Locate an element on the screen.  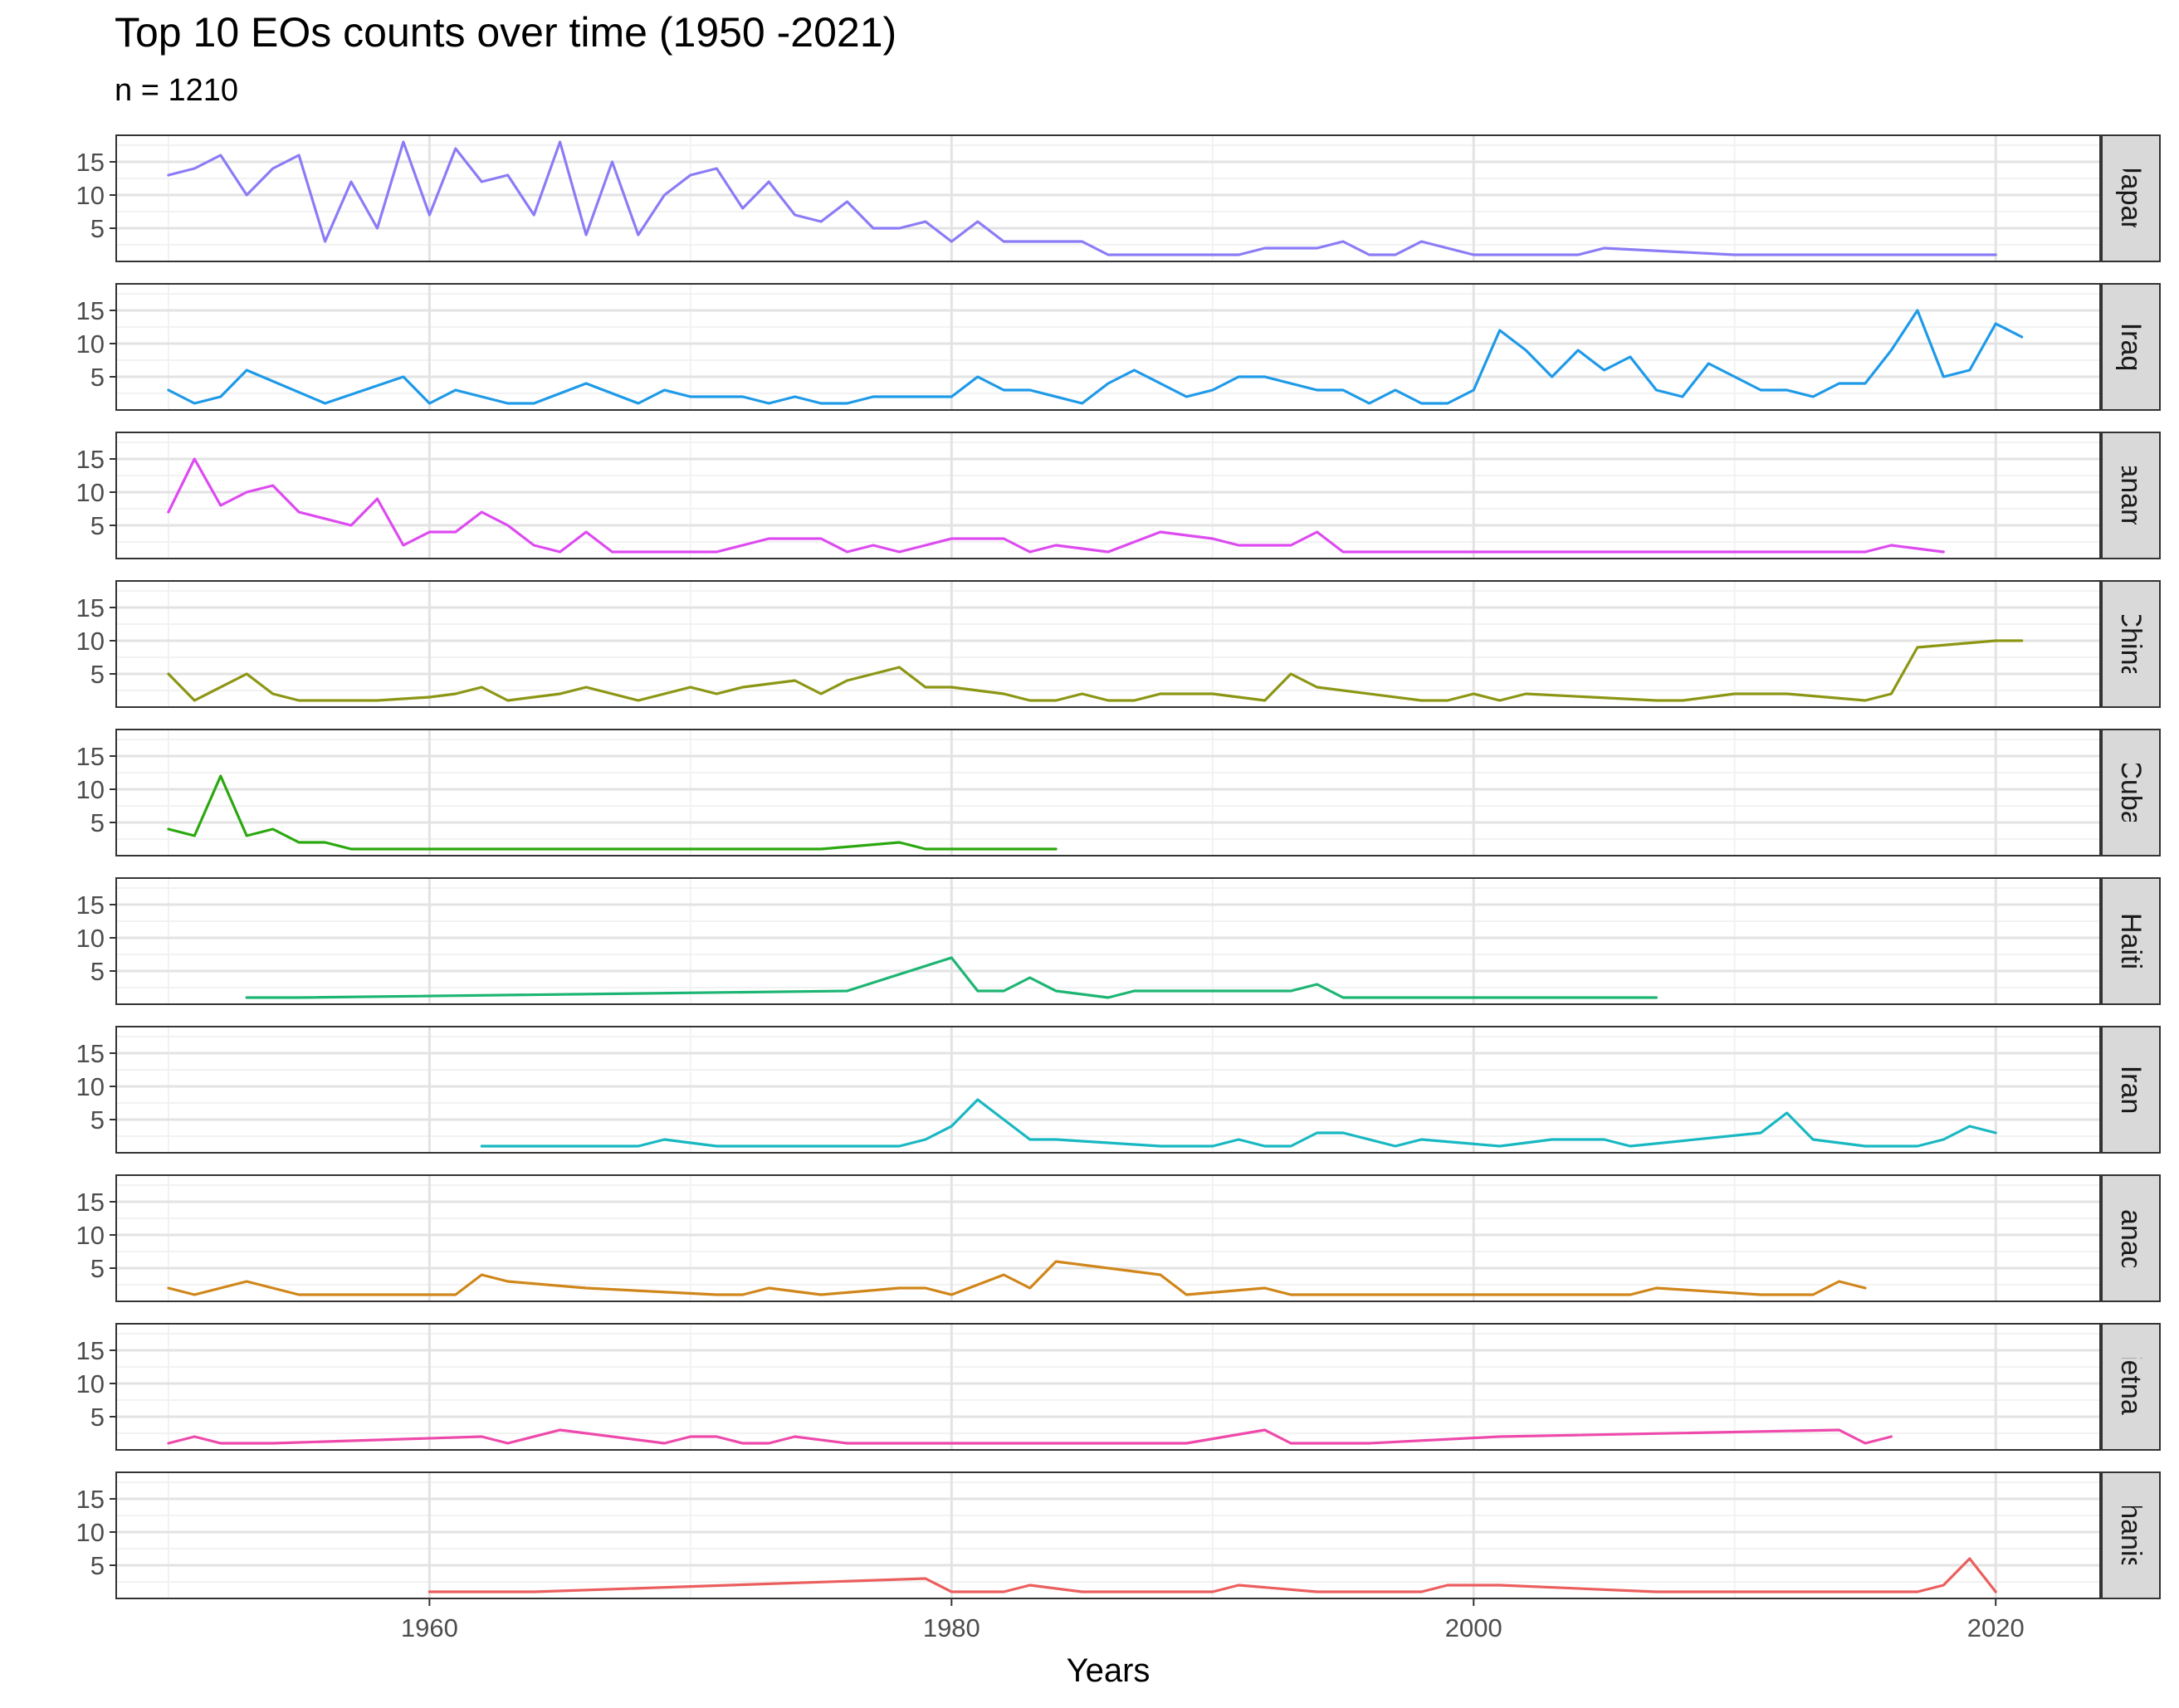
facet-strip-label: Iran is located at coordinates (2131, 1090).